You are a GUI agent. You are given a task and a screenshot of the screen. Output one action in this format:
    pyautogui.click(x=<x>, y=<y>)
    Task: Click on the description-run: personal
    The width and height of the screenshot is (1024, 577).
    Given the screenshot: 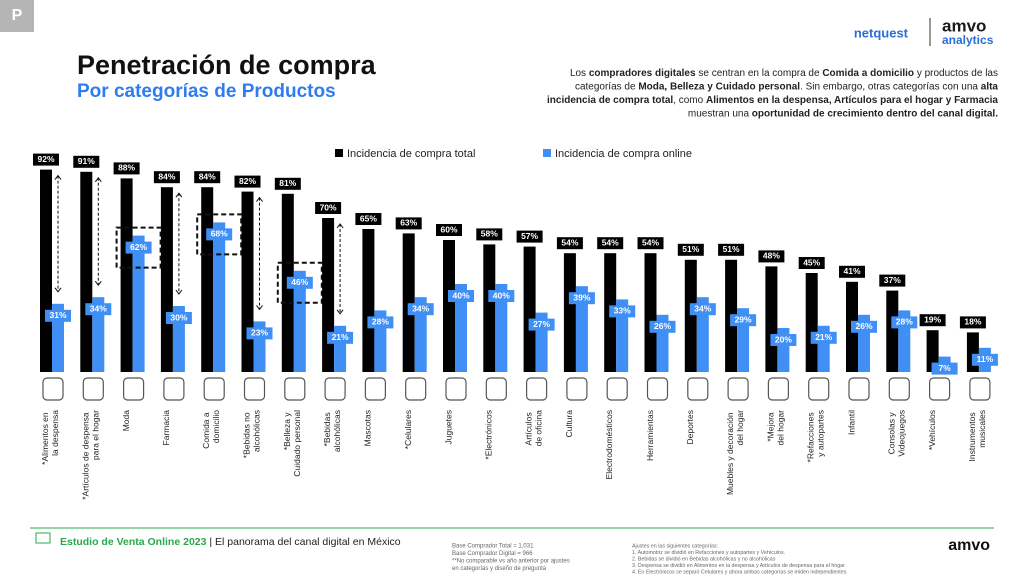 What is the action you would take?
    pyautogui.click(x=779, y=86)
    